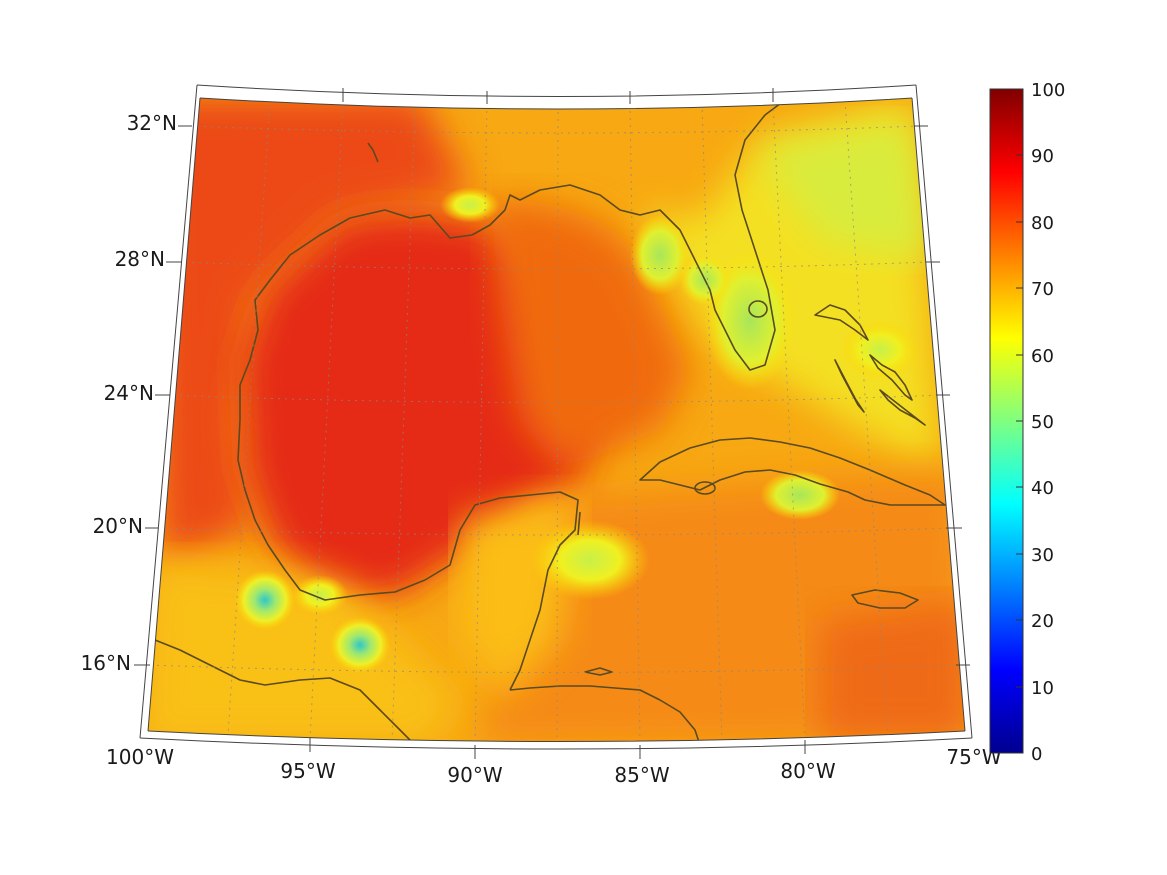  What do you see at coordinates (1042, 156) in the screenshot?
I see `colorbar-label: 90` at bounding box center [1042, 156].